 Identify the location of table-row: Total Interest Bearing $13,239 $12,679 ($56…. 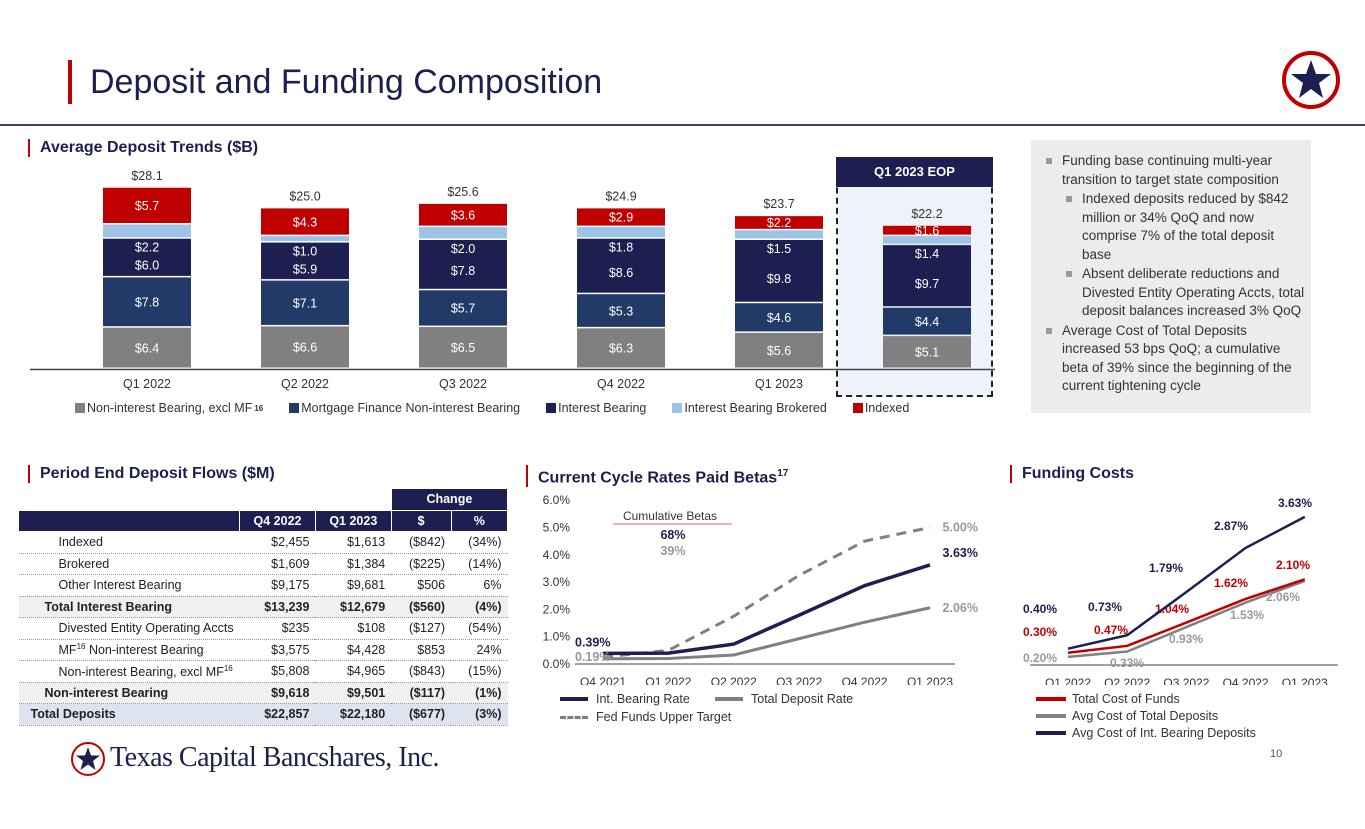
(263, 607).